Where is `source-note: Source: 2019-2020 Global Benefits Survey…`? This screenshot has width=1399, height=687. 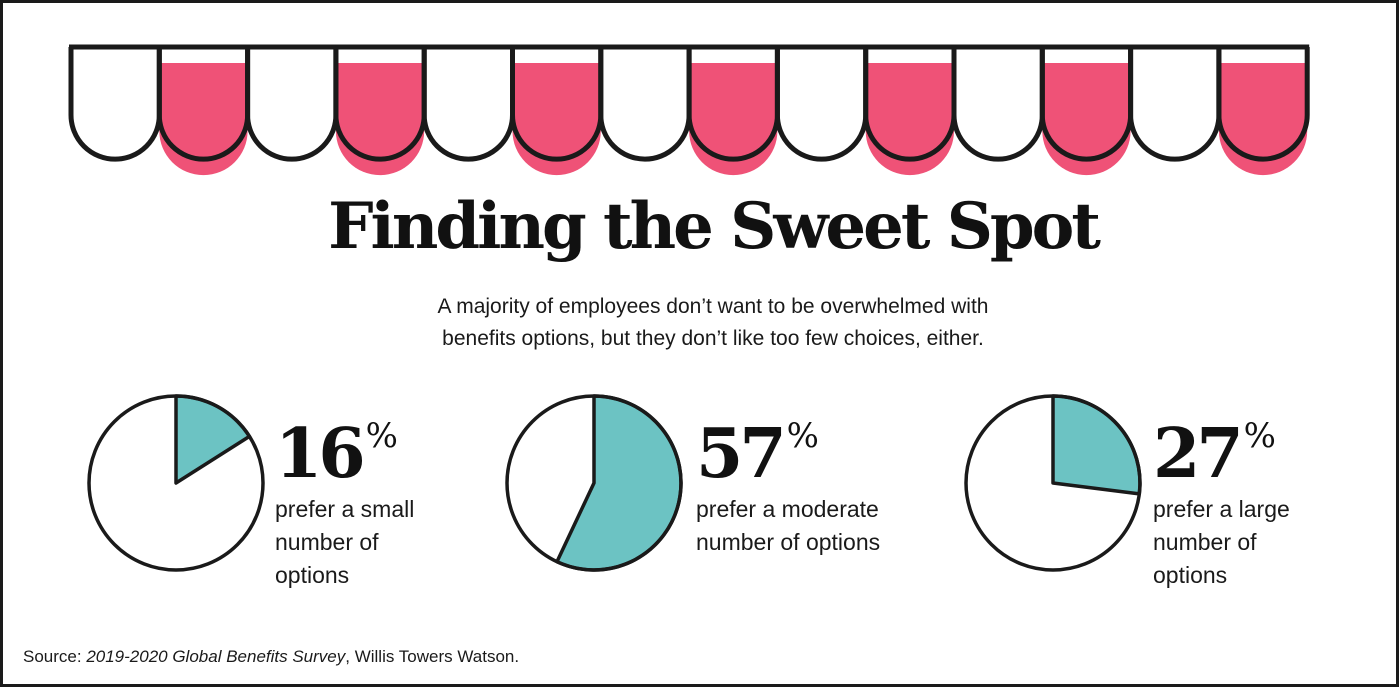 source-note: Source: 2019-2020 Global Benefits Survey… is located at coordinates (271, 657).